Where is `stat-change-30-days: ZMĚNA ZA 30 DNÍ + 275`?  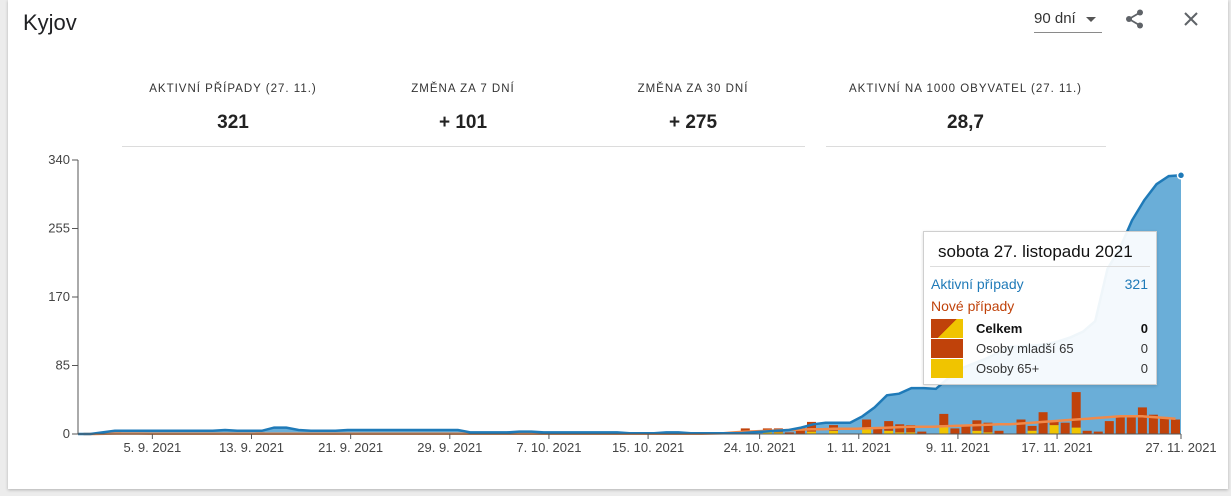
stat-change-30-days: ZMĚNA ZA 30 DNÍ + 275 is located at coordinates (693, 108).